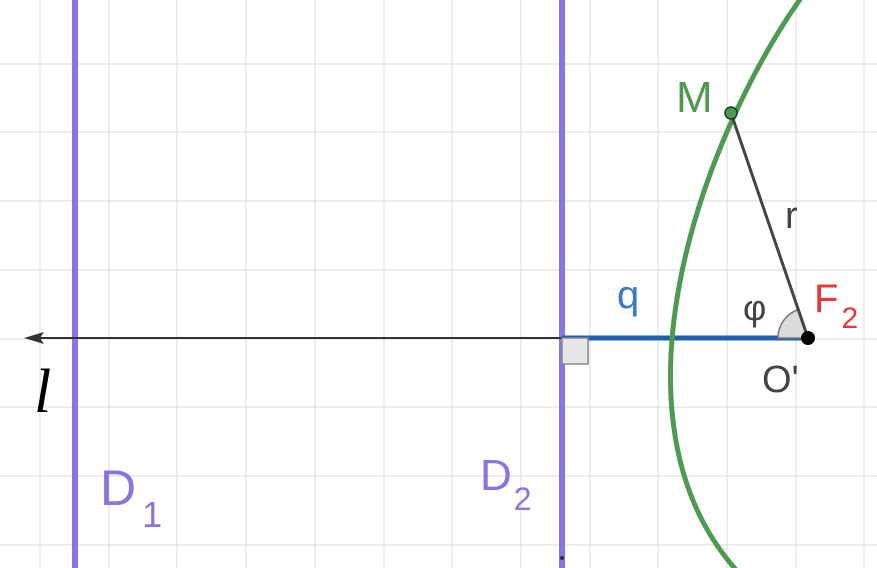 The image size is (877, 568). Describe the element at coordinates (506, 484) in the screenshot. I see `label-d2: D2` at that location.